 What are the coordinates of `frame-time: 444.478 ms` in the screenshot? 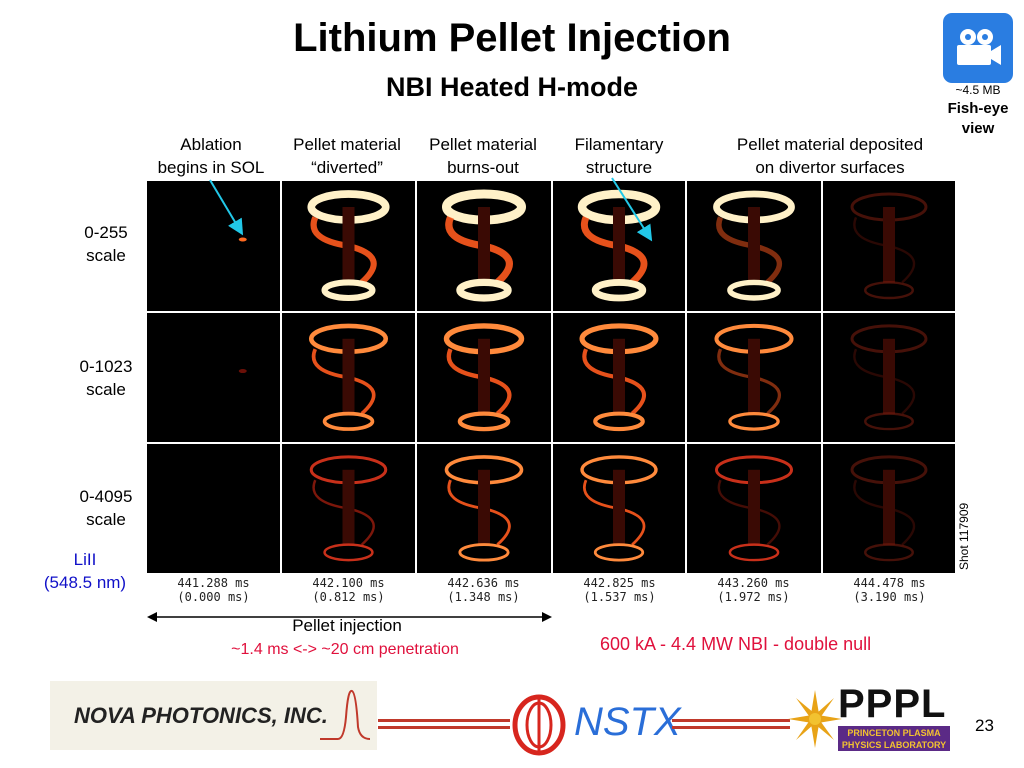 It's located at (889, 583).